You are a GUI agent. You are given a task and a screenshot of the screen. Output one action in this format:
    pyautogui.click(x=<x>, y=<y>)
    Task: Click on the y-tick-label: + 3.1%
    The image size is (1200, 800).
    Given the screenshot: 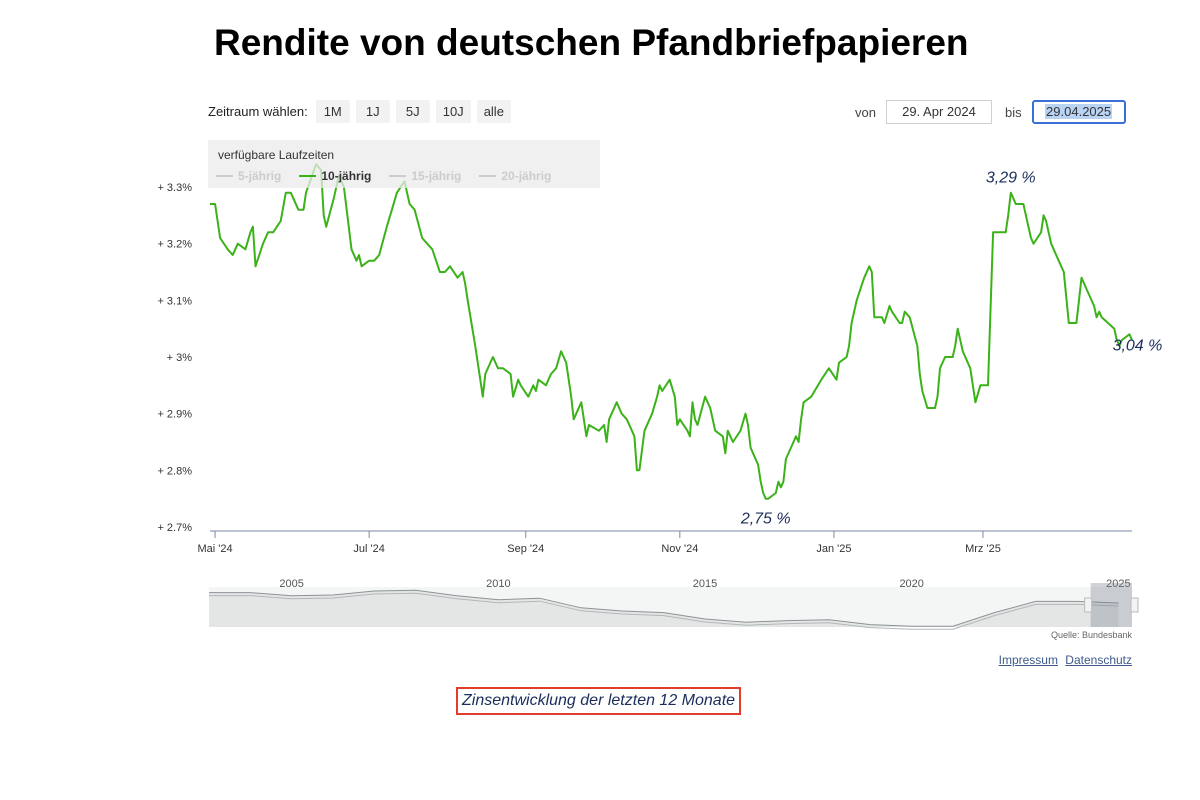 What is the action you would take?
    pyautogui.click(x=174, y=301)
    